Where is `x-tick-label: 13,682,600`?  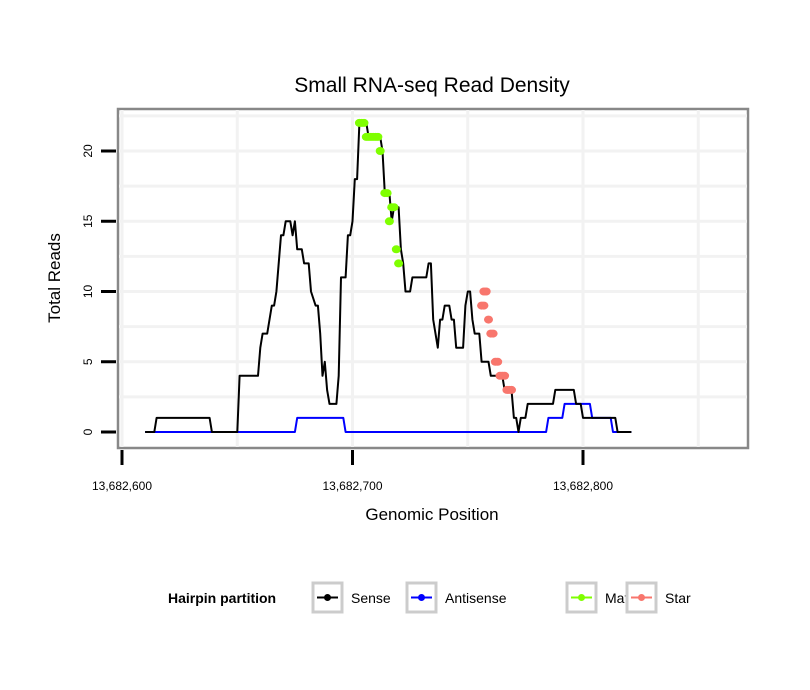 x-tick-label: 13,682,600 is located at coordinates (122, 486).